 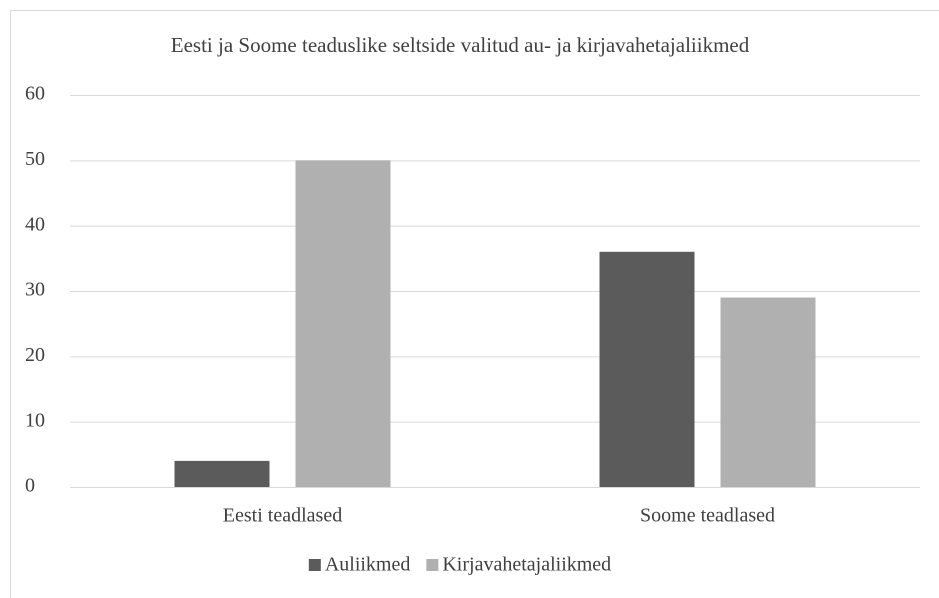 I want to click on legend-label: Auliikmed, so click(x=368, y=565).